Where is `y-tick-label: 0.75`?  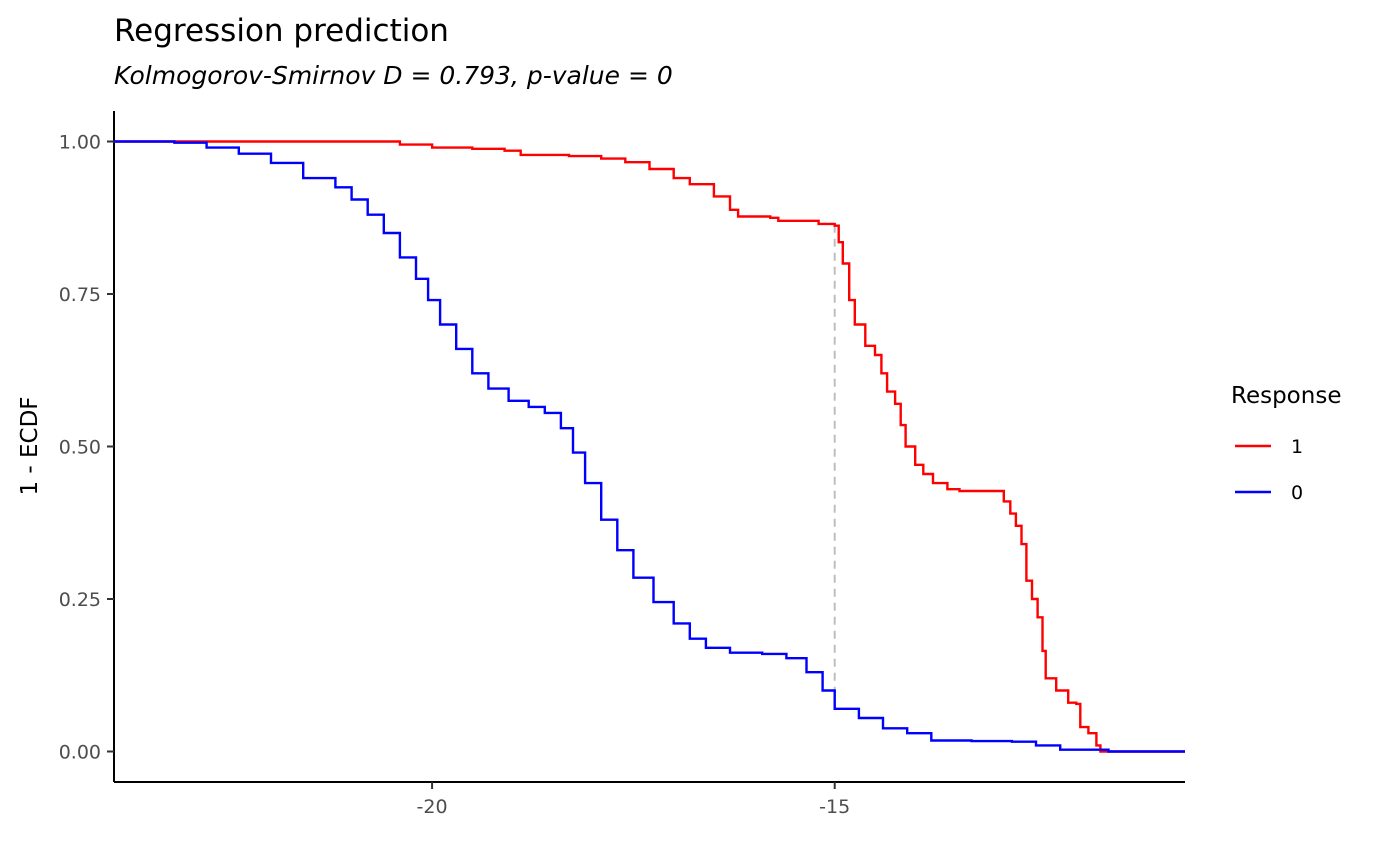 y-tick-label: 0.75 is located at coordinates (80, 295).